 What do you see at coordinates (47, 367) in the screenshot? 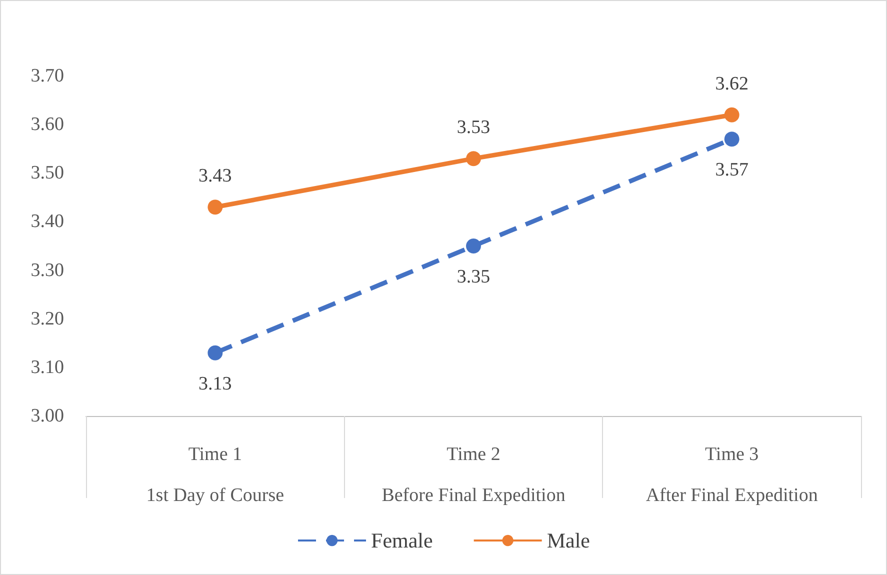
I see `y-tick-label: 3.10` at bounding box center [47, 367].